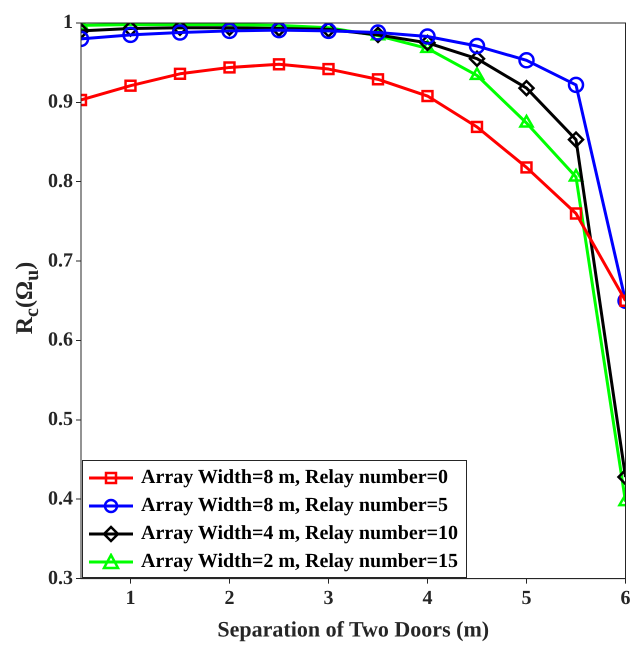 The image size is (643, 664). What do you see at coordinates (294, 477) in the screenshot?
I see `legend-label: Array Width=8 m, Relay number=0` at bounding box center [294, 477].